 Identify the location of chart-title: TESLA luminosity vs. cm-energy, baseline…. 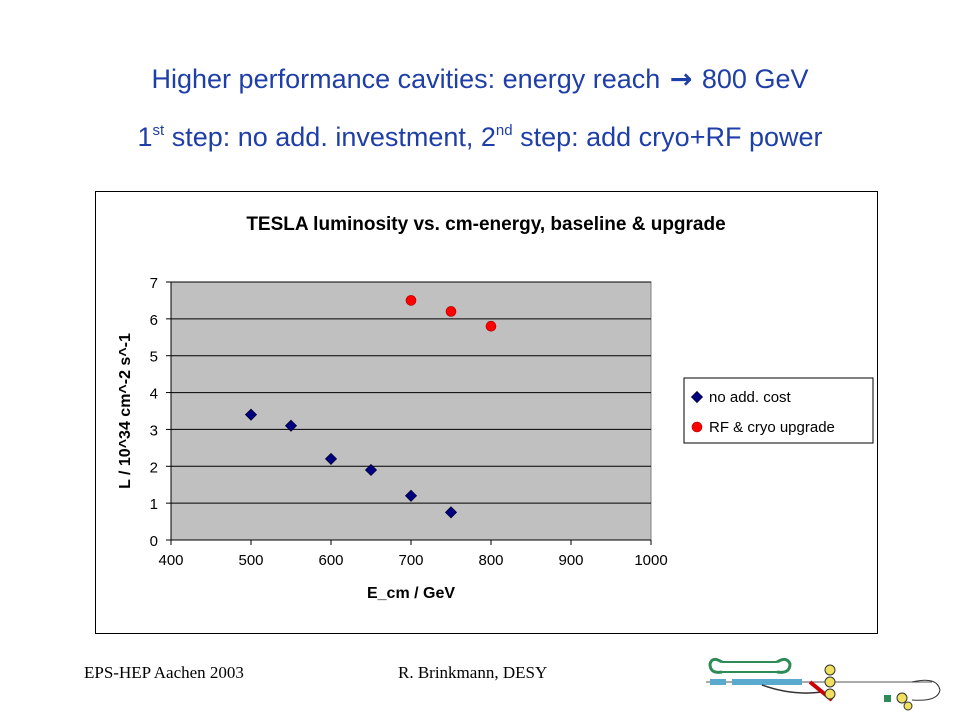
(485, 224).